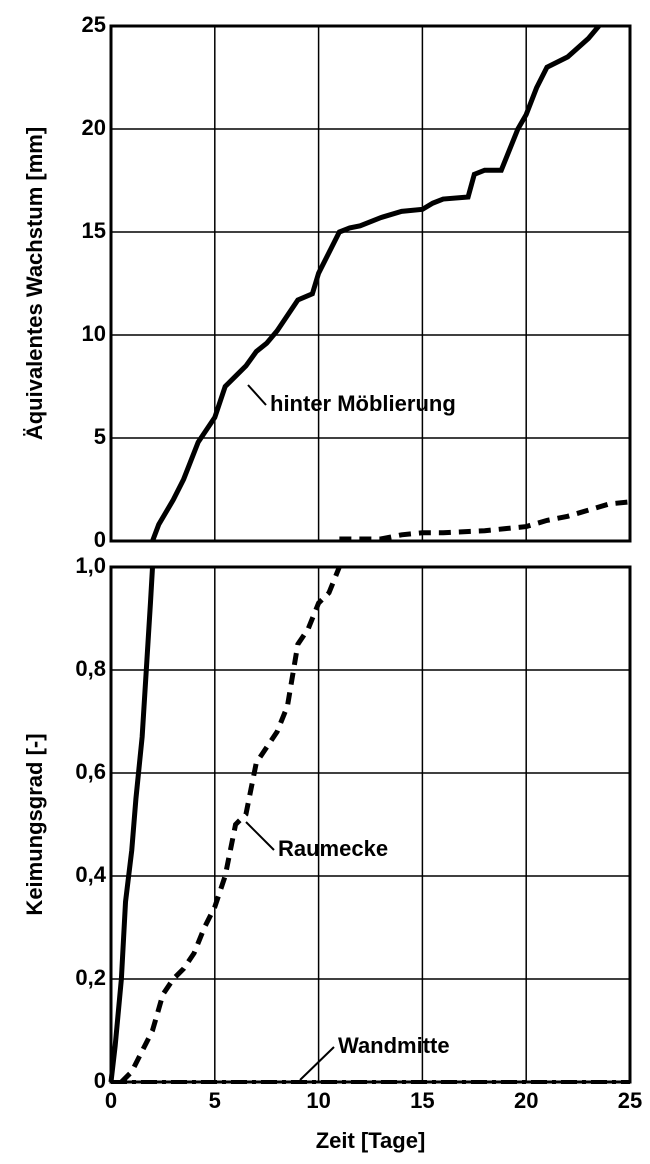  I want to click on series-label: Raumecke, so click(333, 848).